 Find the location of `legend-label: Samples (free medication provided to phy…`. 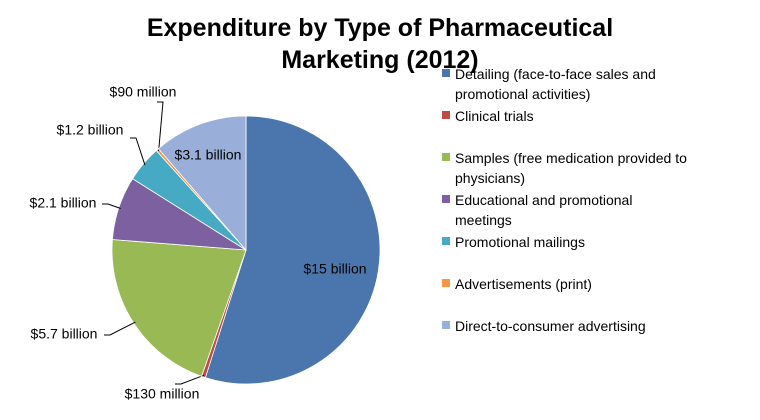

legend-label: Samples (free medication provided to phy… is located at coordinates (571, 168).